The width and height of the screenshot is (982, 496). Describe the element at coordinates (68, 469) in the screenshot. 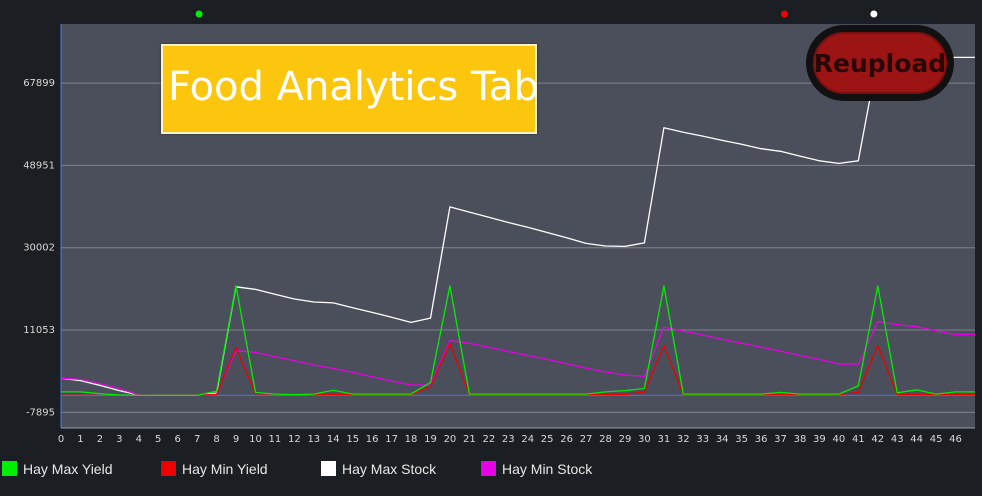

I see `legend-label: Hay Max Yield` at that location.